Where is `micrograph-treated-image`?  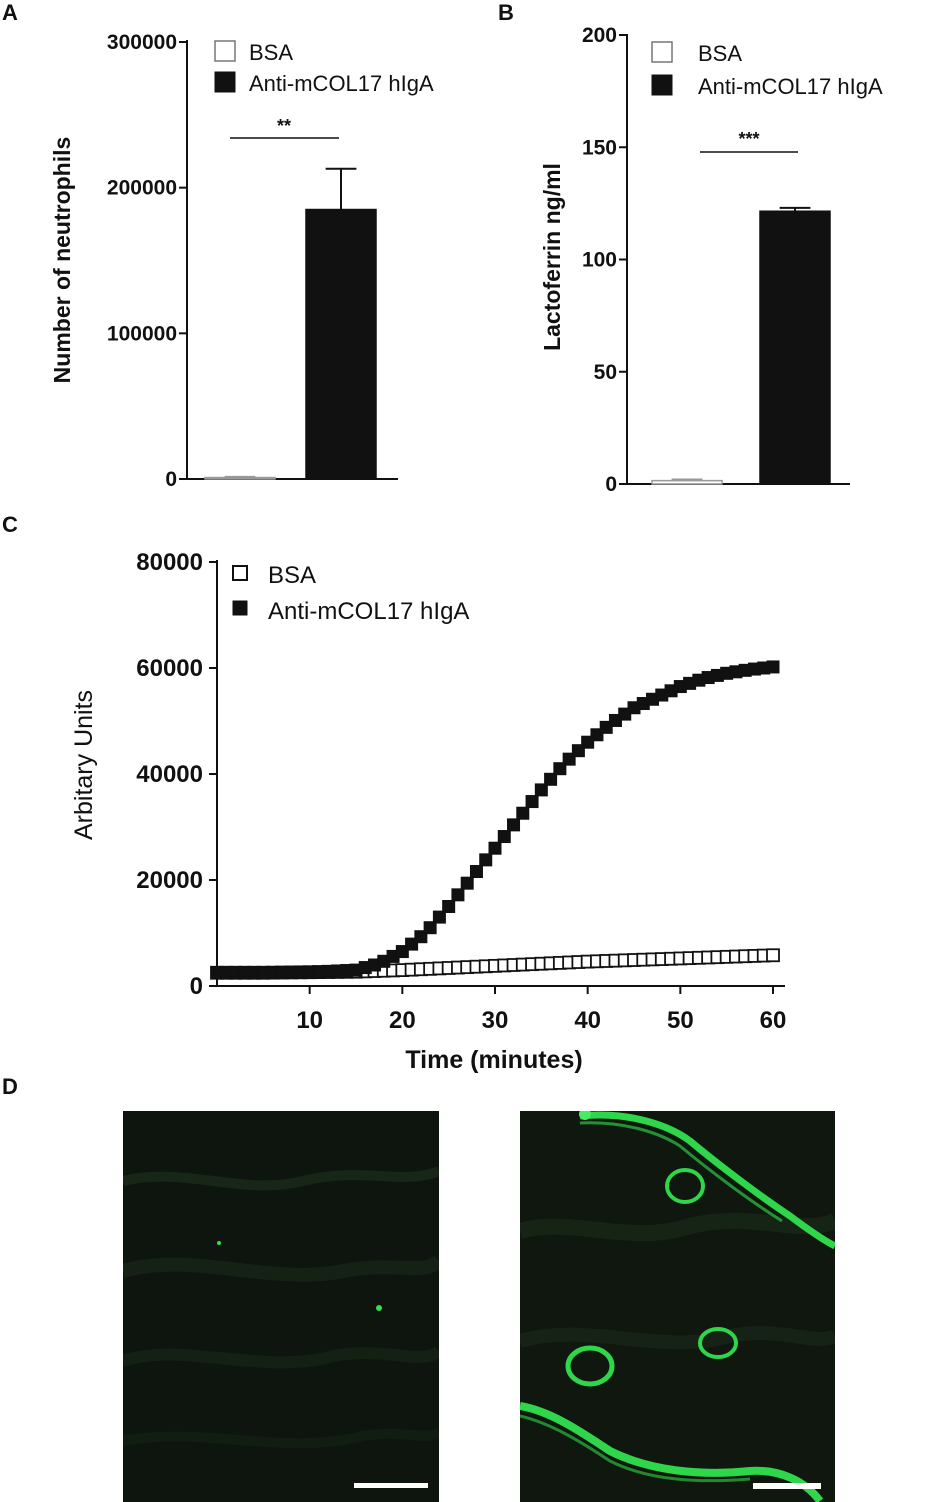 micrograph-treated-image is located at coordinates (677, 1306).